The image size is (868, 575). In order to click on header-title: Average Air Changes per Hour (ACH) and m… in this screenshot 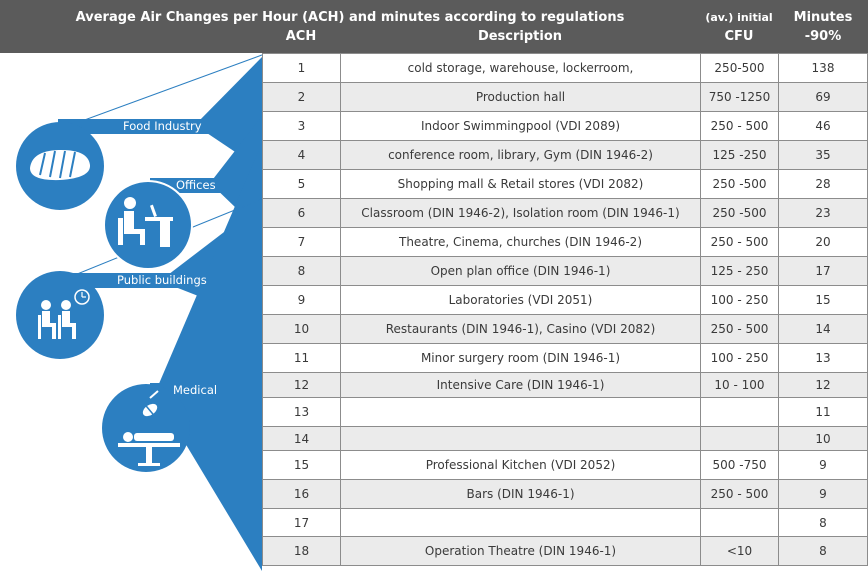, I will do `click(350, 17)`.